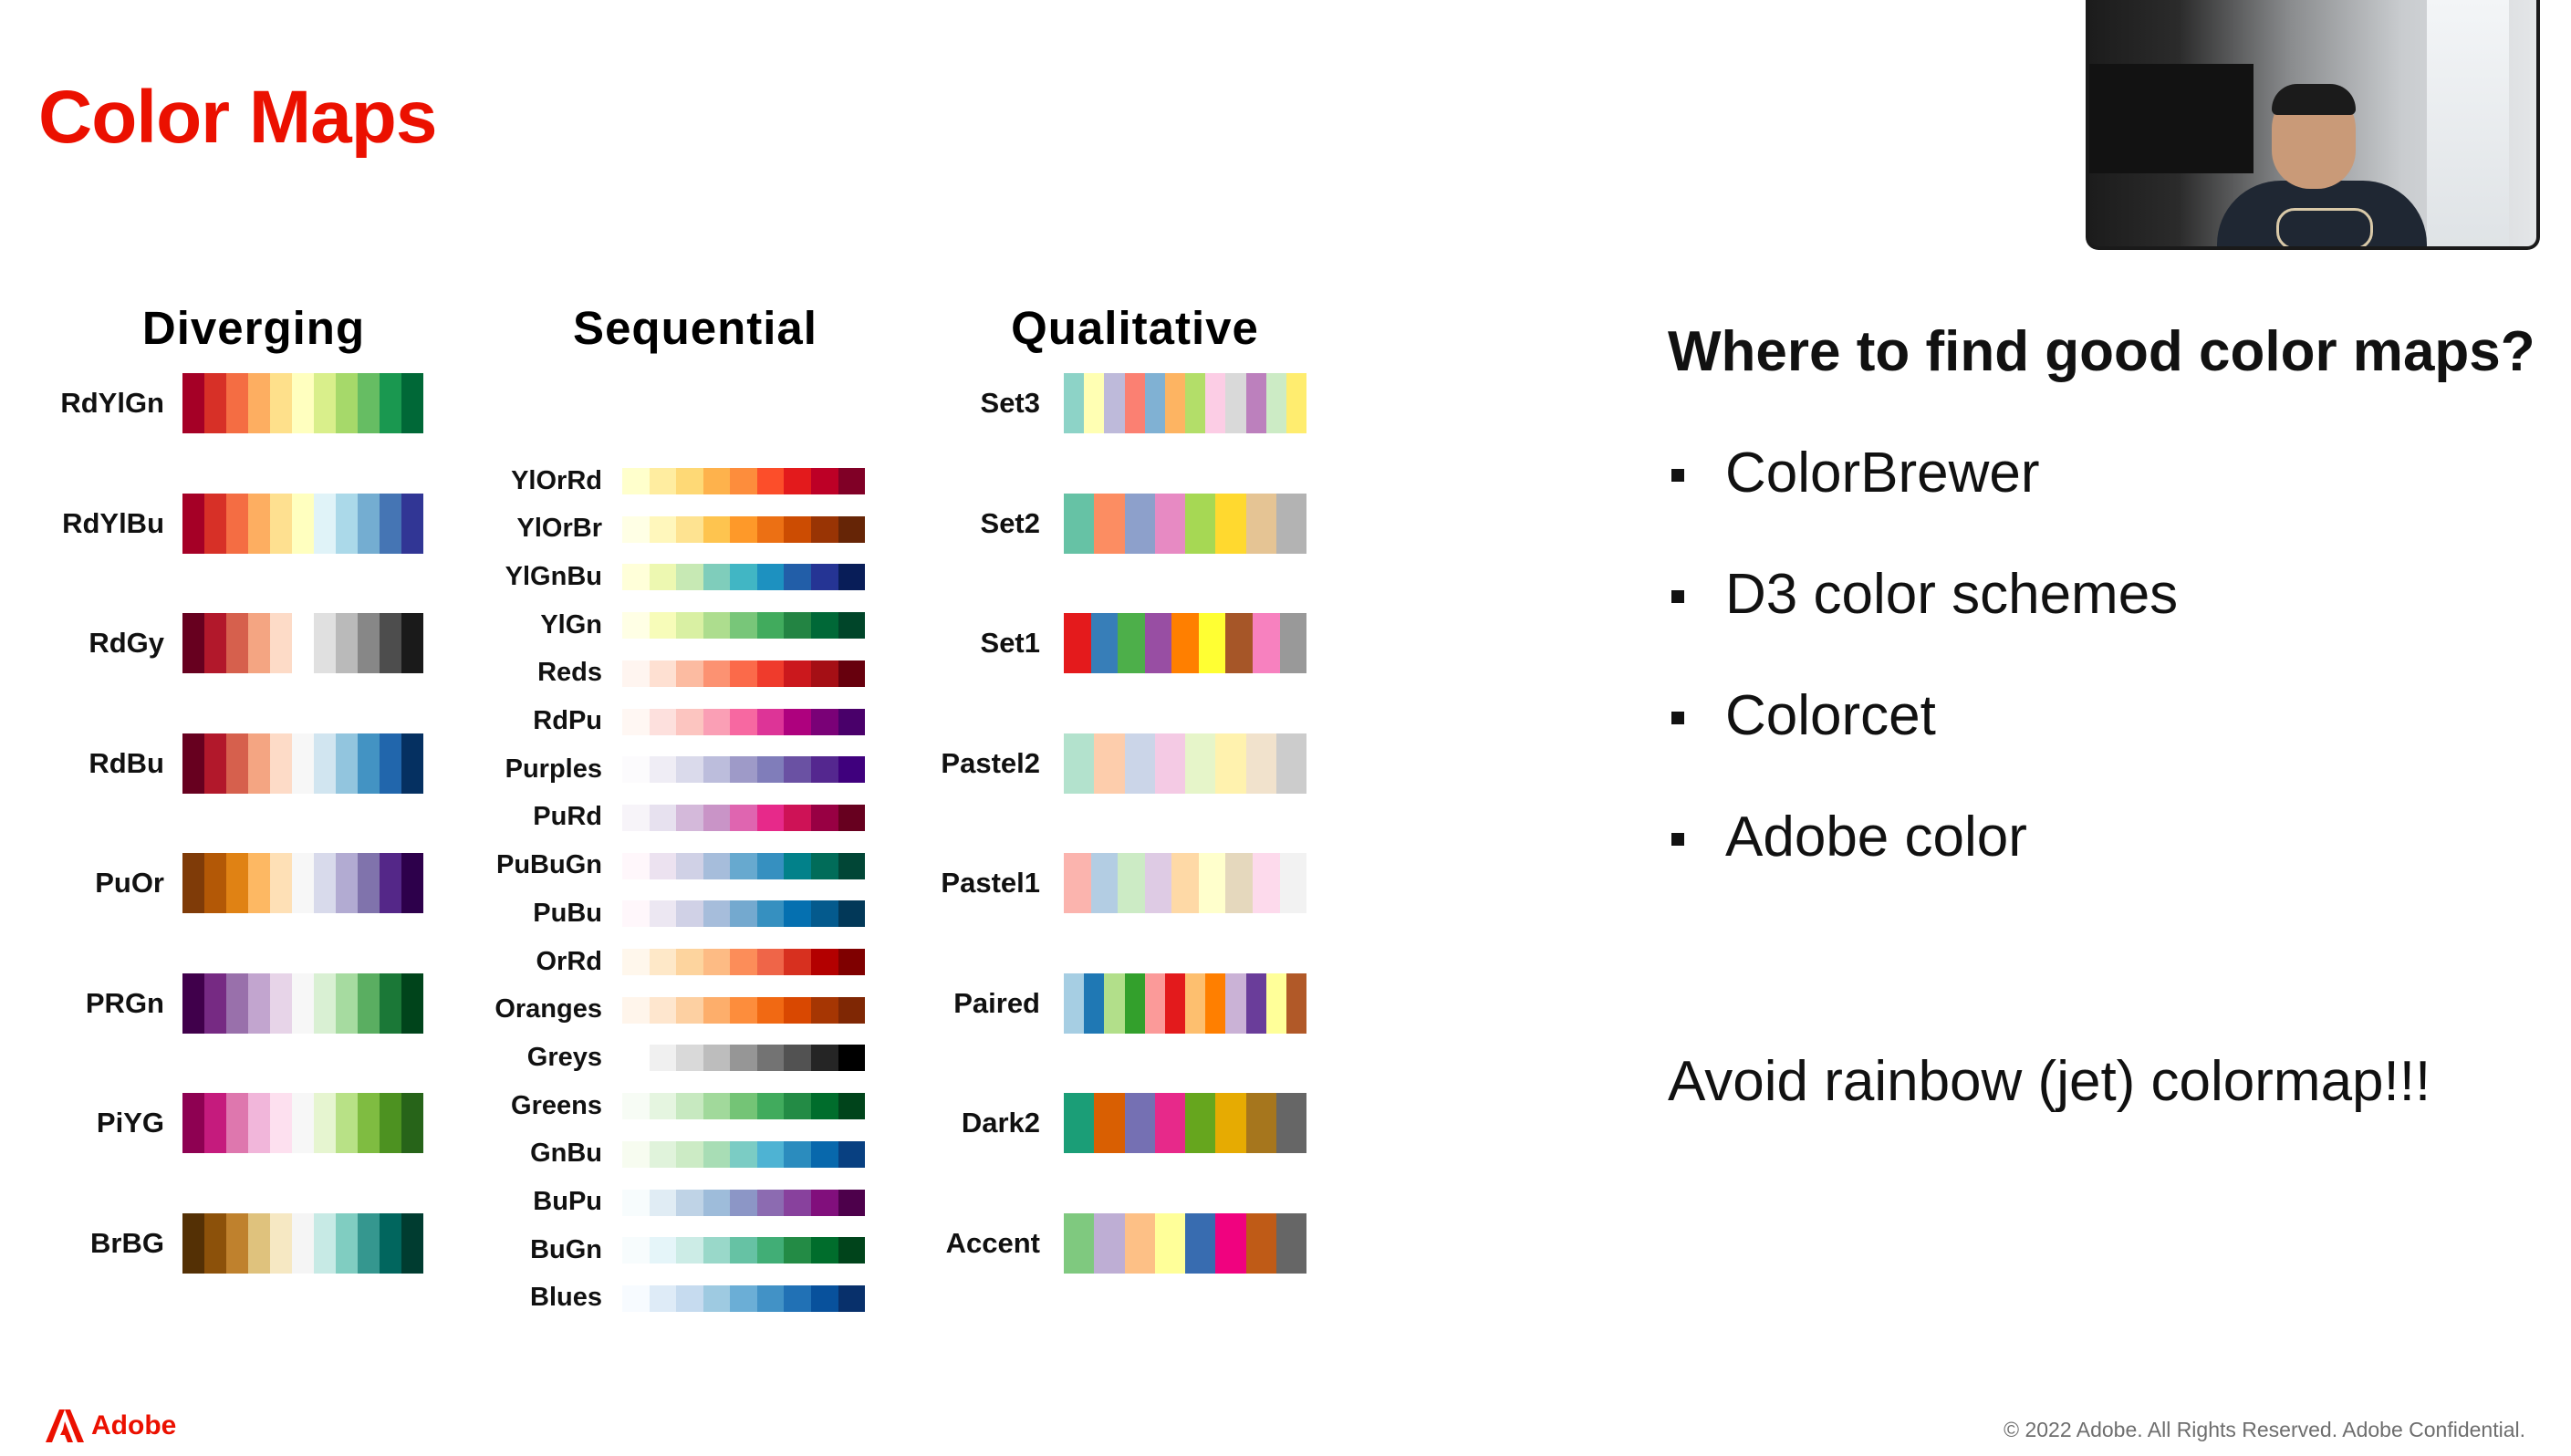 The image size is (2571, 1456). Describe the element at coordinates (126, 643) in the screenshot. I see `diverging-label-rdgy: RdGy` at that location.